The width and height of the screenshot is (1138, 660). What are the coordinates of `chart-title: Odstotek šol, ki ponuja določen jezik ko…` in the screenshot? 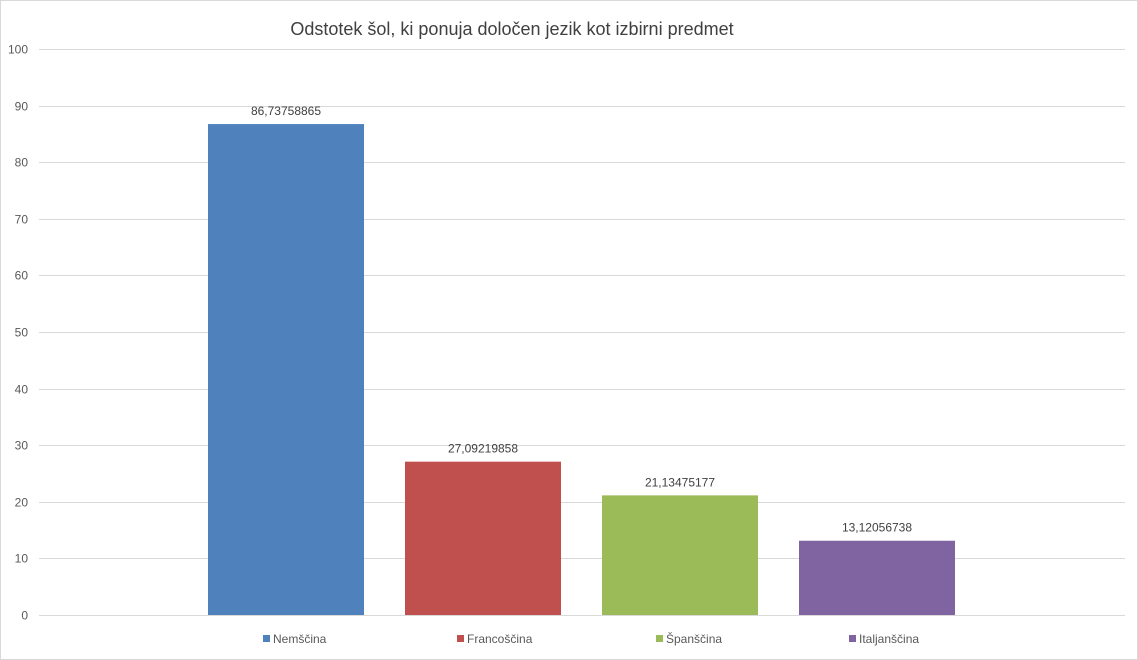 It's located at (511, 29).